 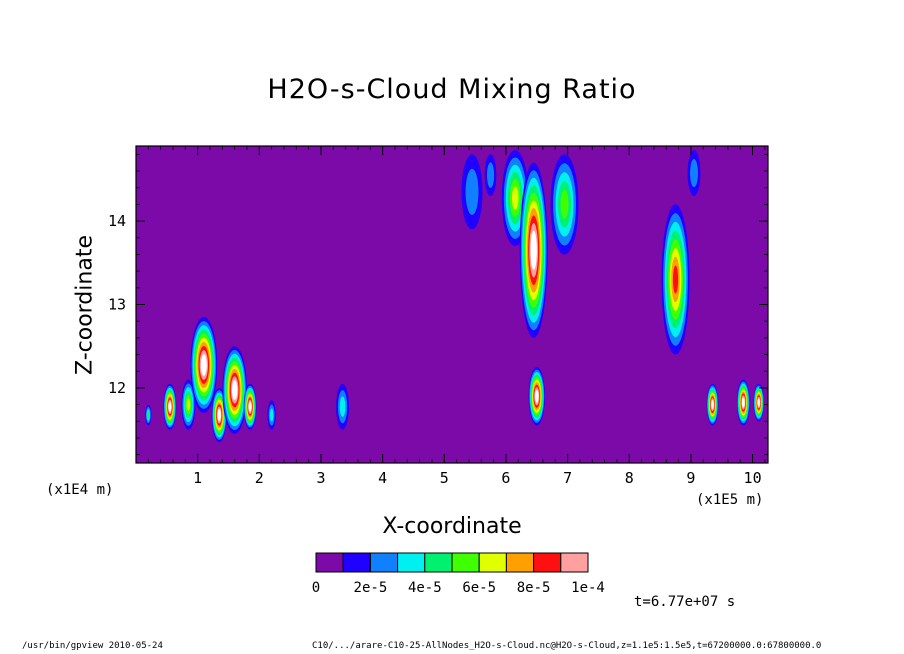 What do you see at coordinates (316, 588) in the screenshot?
I see `colorbar-tick-label: 0` at bounding box center [316, 588].